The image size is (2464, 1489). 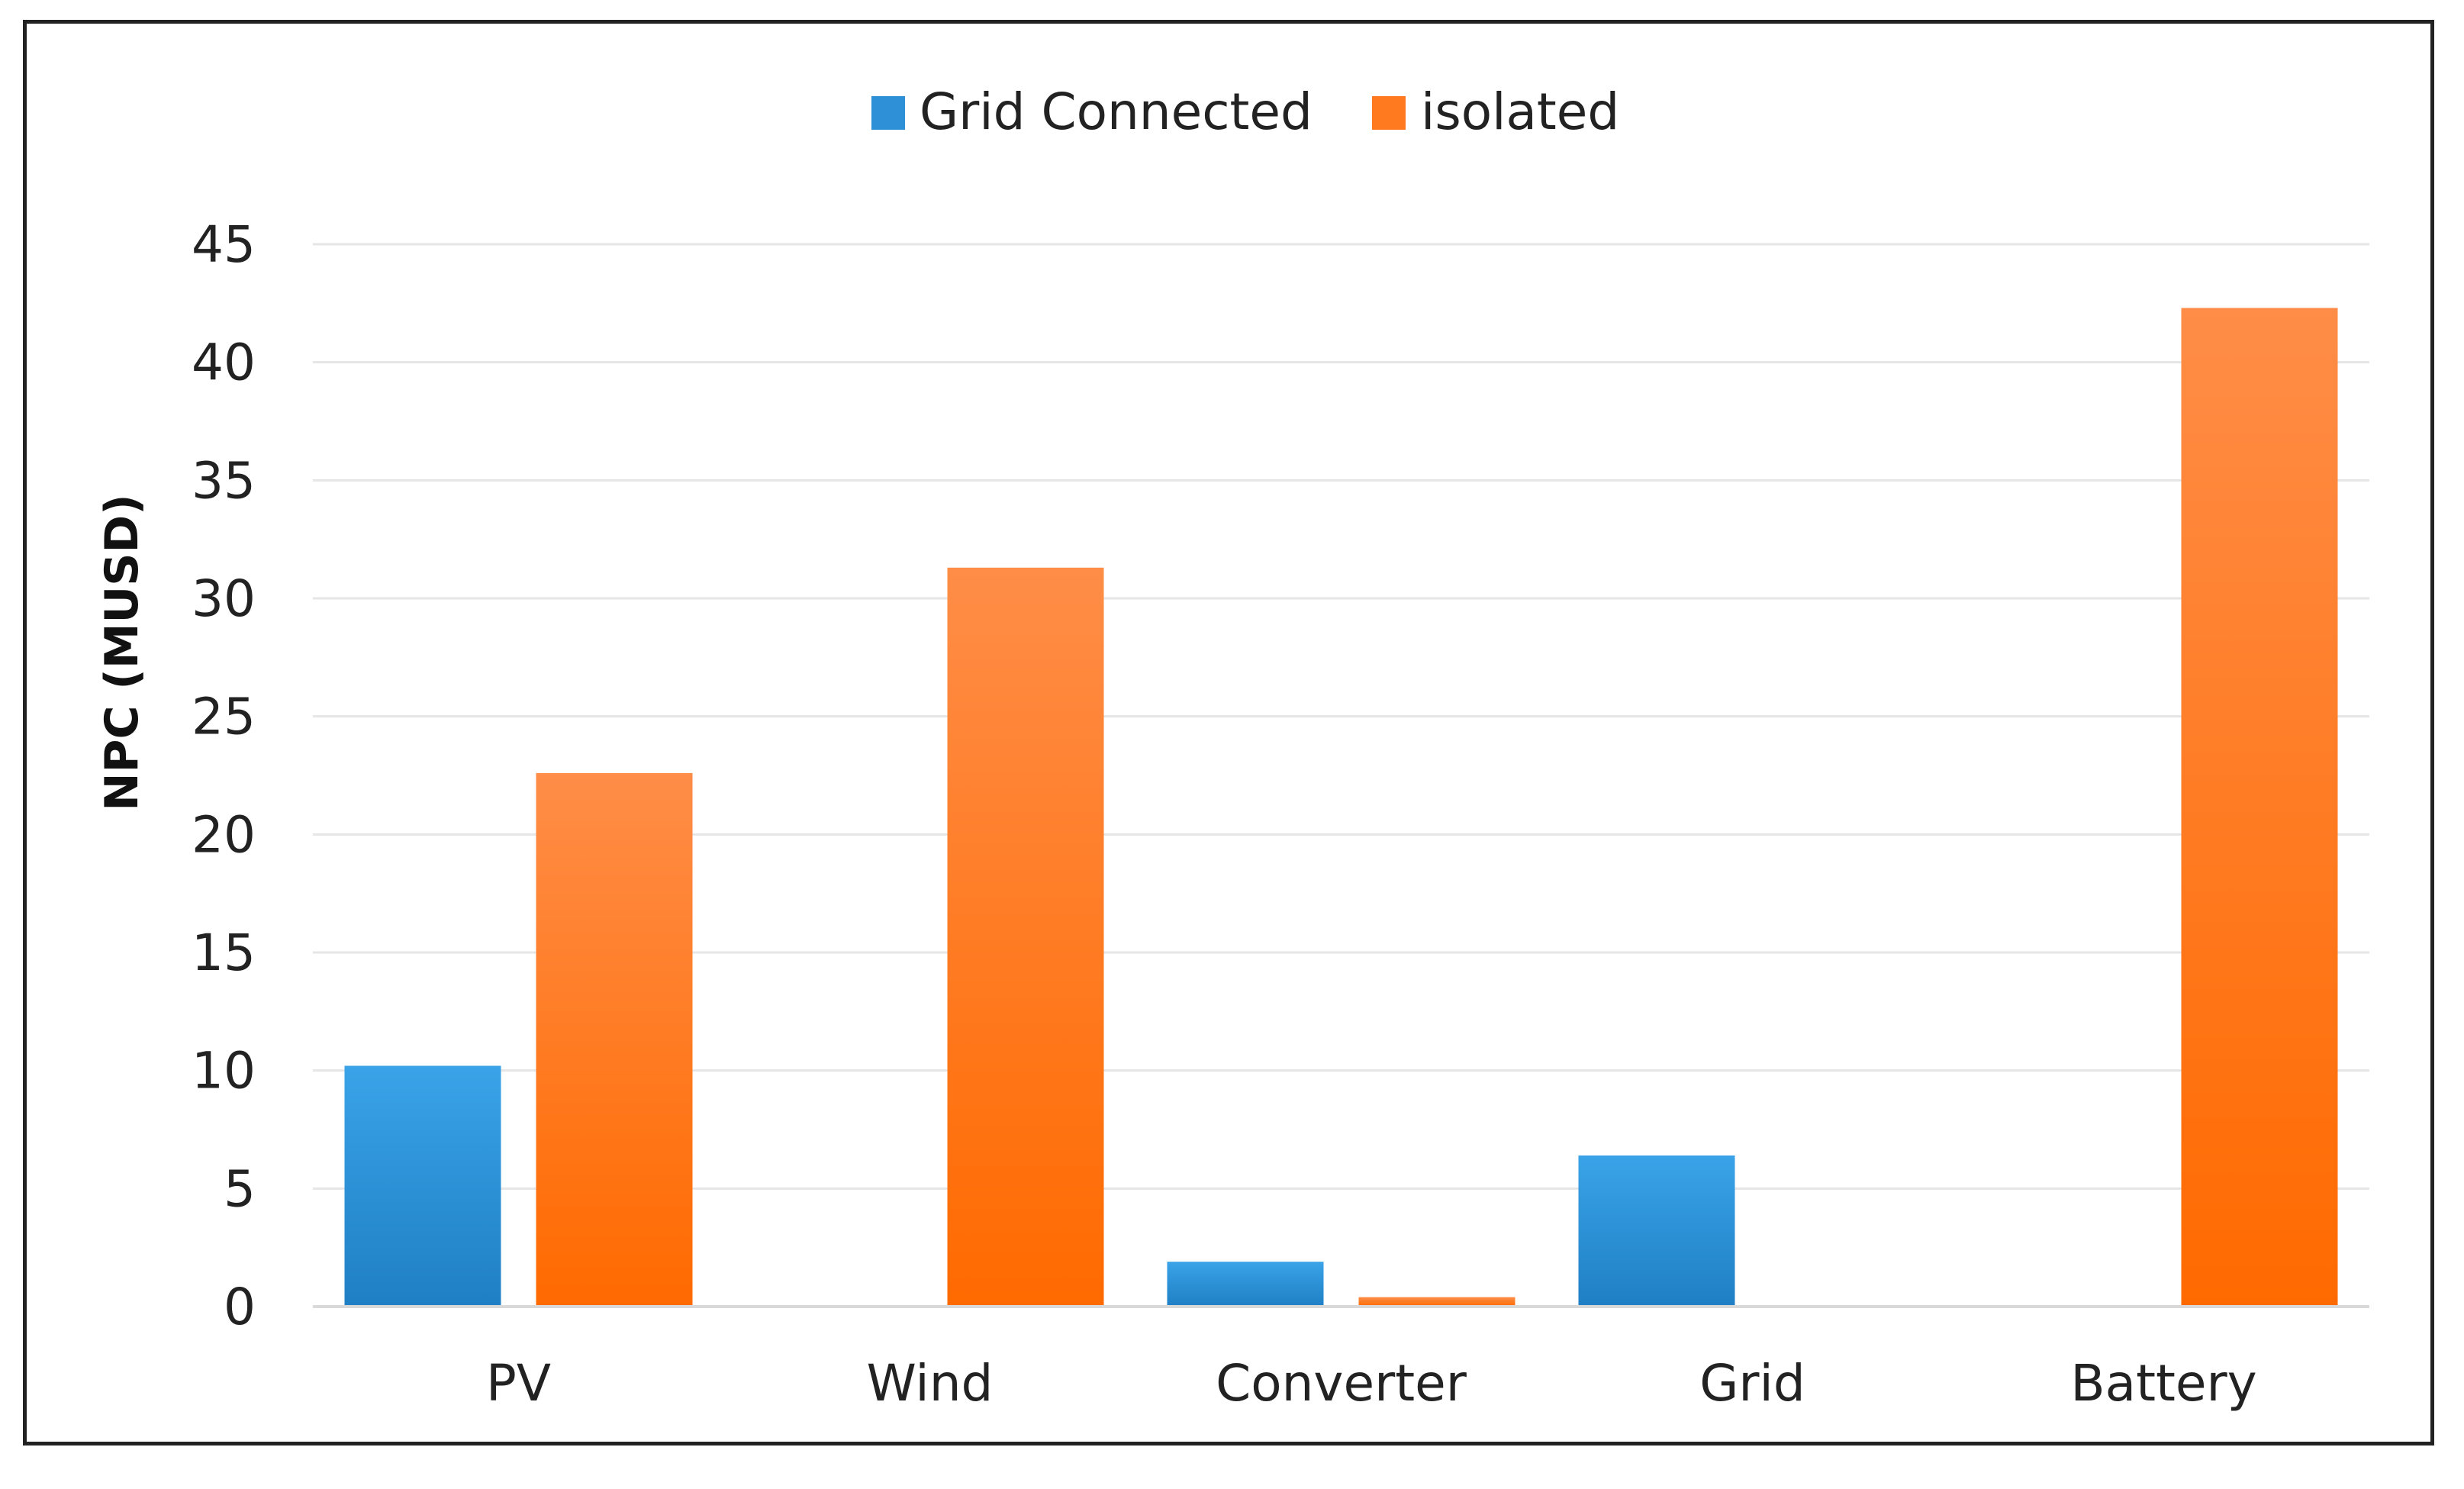 What do you see at coordinates (422, 1186) in the screenshot?
I see `bar-pv-grid-connected` at bounding box center [422, 1186].